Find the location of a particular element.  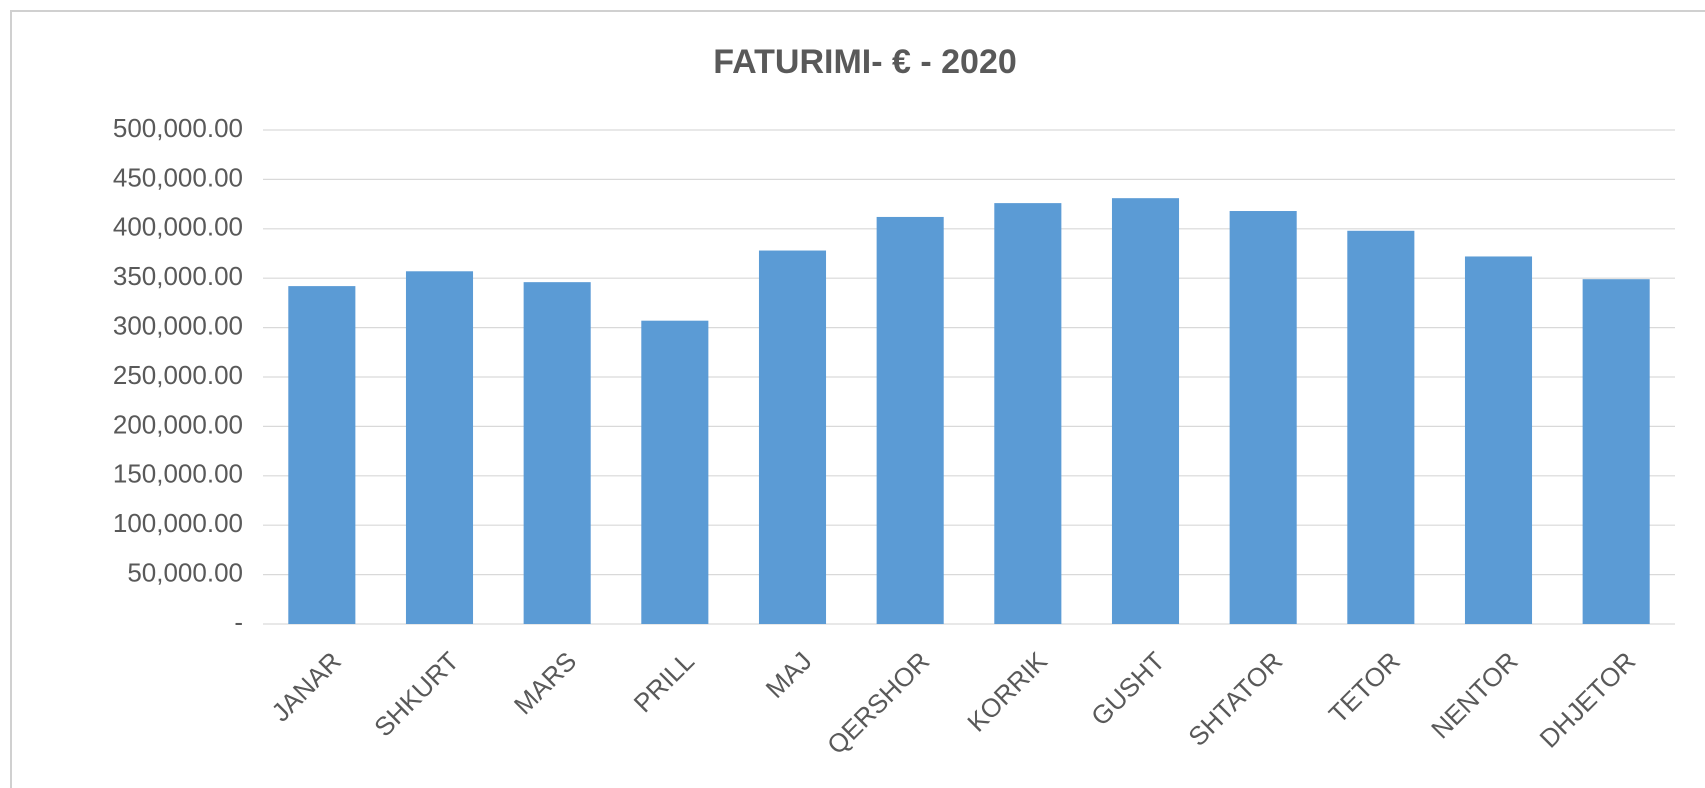

y-tick-label: 350,000.00 is located at coordinates (178, 276).